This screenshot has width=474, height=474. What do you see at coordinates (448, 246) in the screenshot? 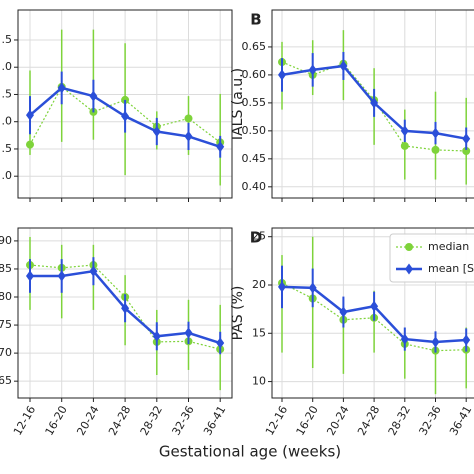
I see `legend-label: median` at bounding box center [448, 246].